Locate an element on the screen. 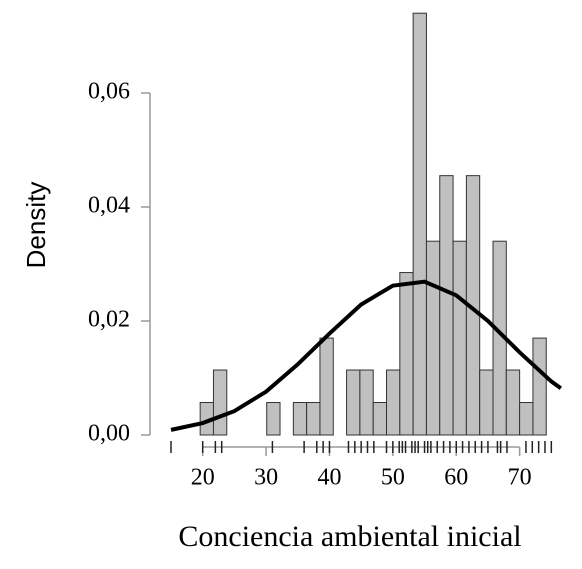 This screenshot has height=569, width=582. y-axis-title: Density is located at coordinates (36, 225).